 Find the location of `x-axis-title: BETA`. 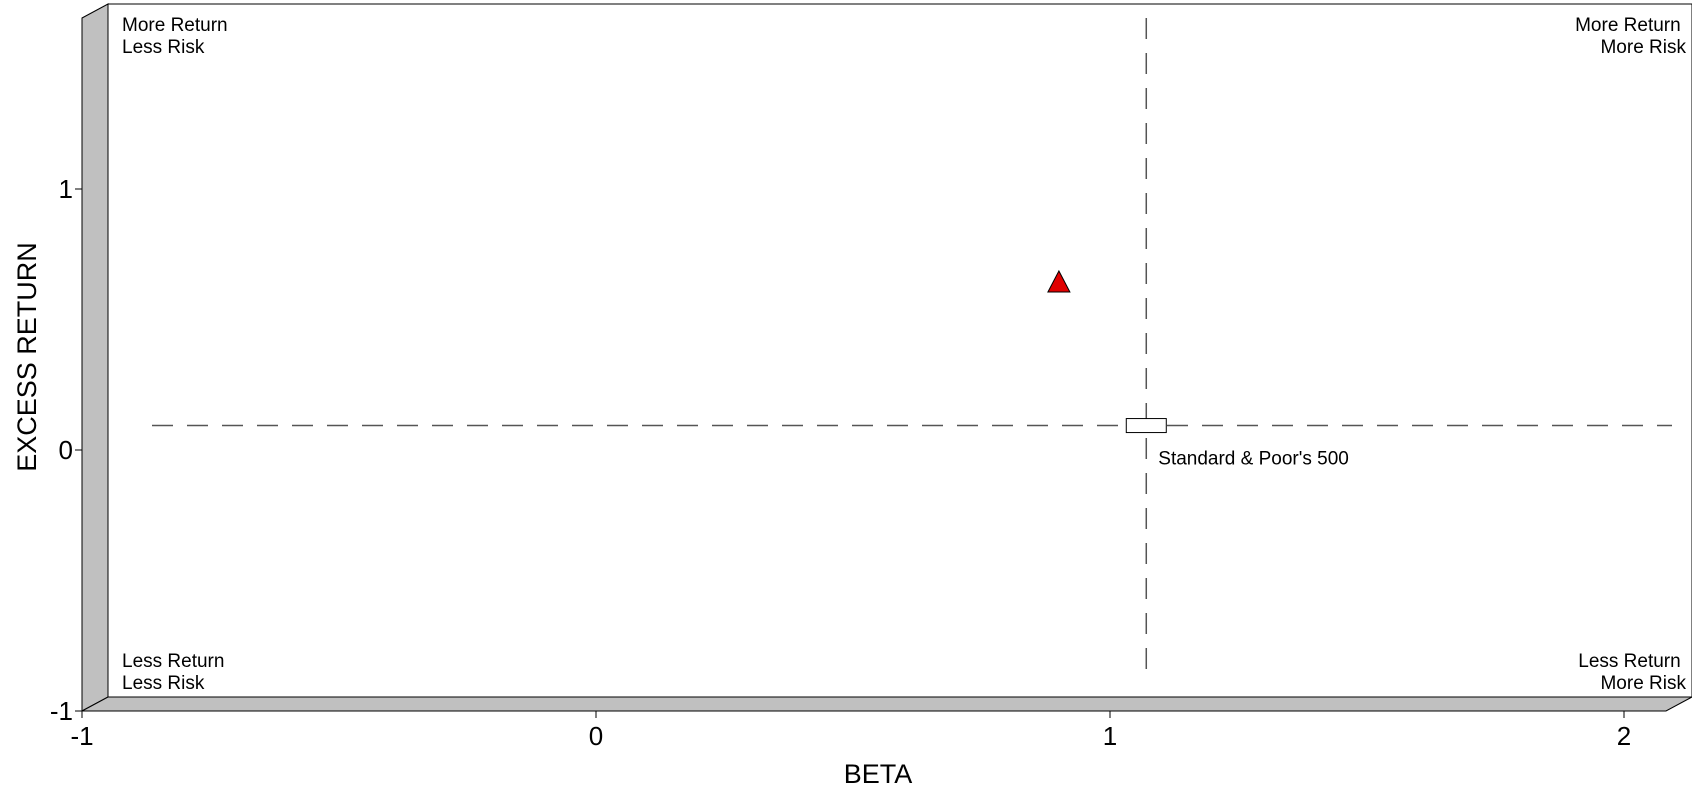

x-axis-title: BETA is located at coordinates (878, 774).